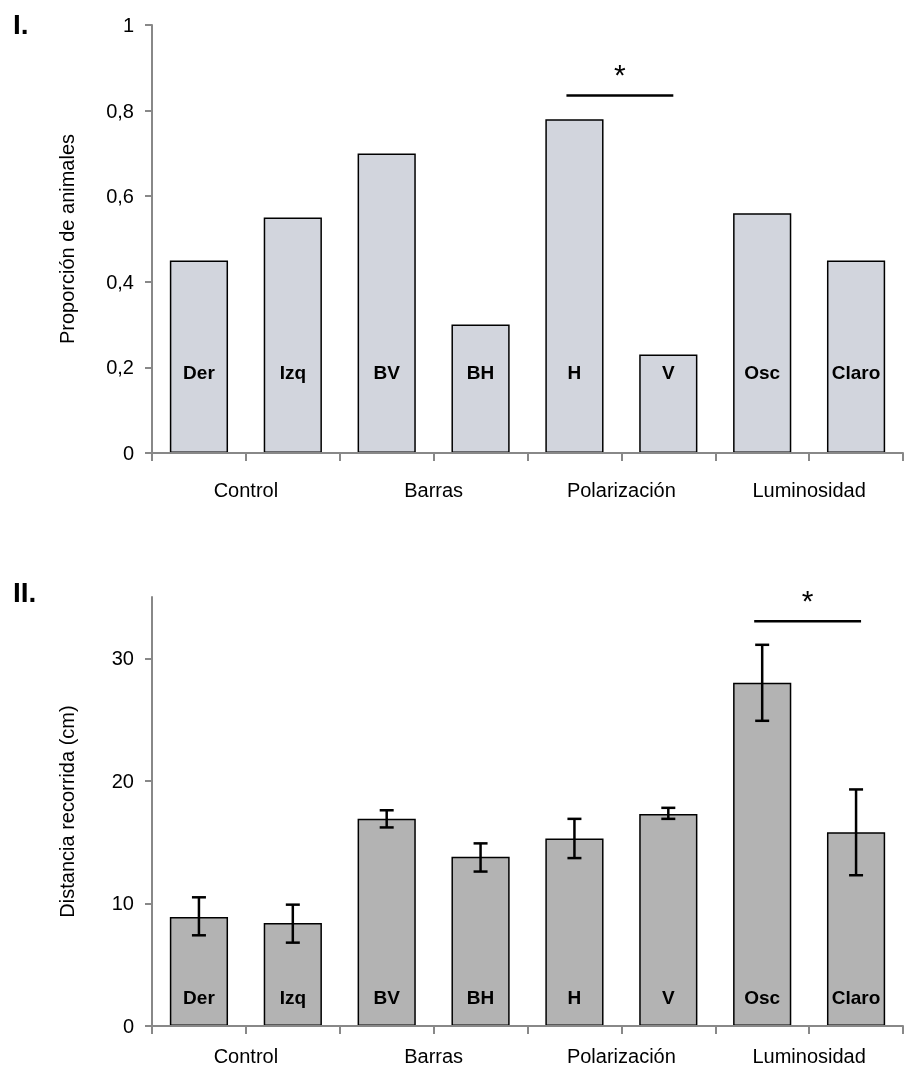  I want to click on y-tick-label: 30, so click(122, 658).